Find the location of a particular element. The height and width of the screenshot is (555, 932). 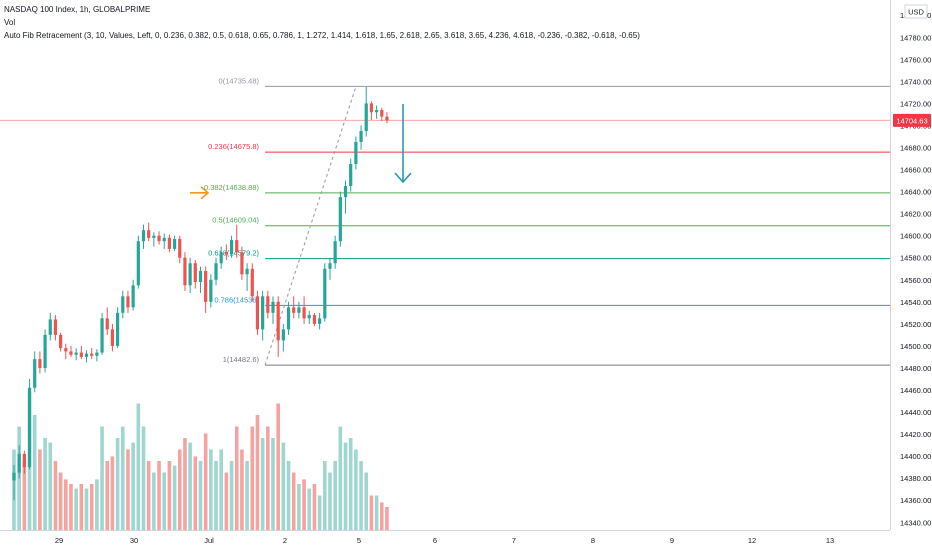

fib-trendline-line is located at coordinates (310, 226).